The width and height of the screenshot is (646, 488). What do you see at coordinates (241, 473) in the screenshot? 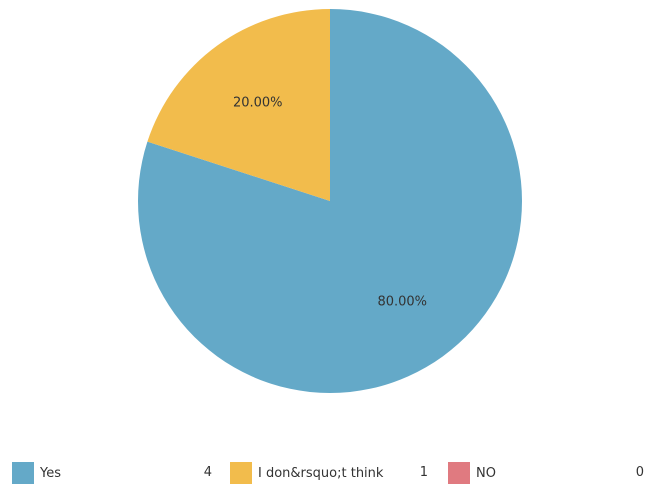
I see `legend-swatch-i-dont-think` at bounding box center [241, 473].